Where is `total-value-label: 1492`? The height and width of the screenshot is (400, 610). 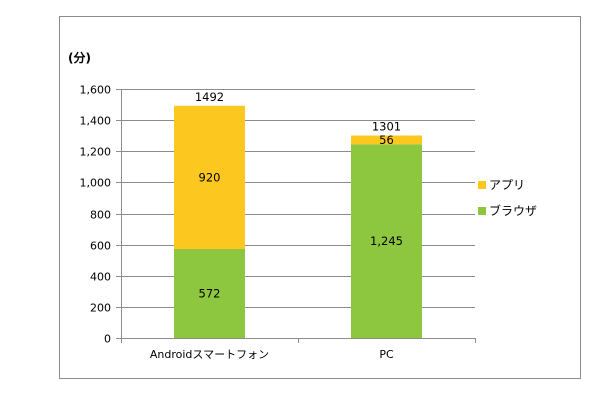 total-value-label: 1492 is located at coordinates (209, 97).